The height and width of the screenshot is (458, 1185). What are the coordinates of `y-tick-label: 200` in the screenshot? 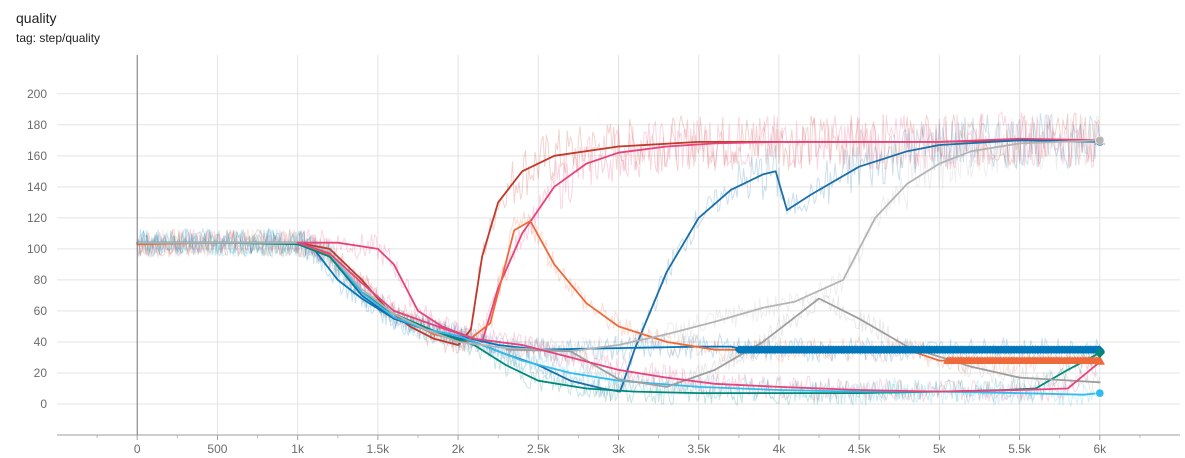 It's located at (37, 94).